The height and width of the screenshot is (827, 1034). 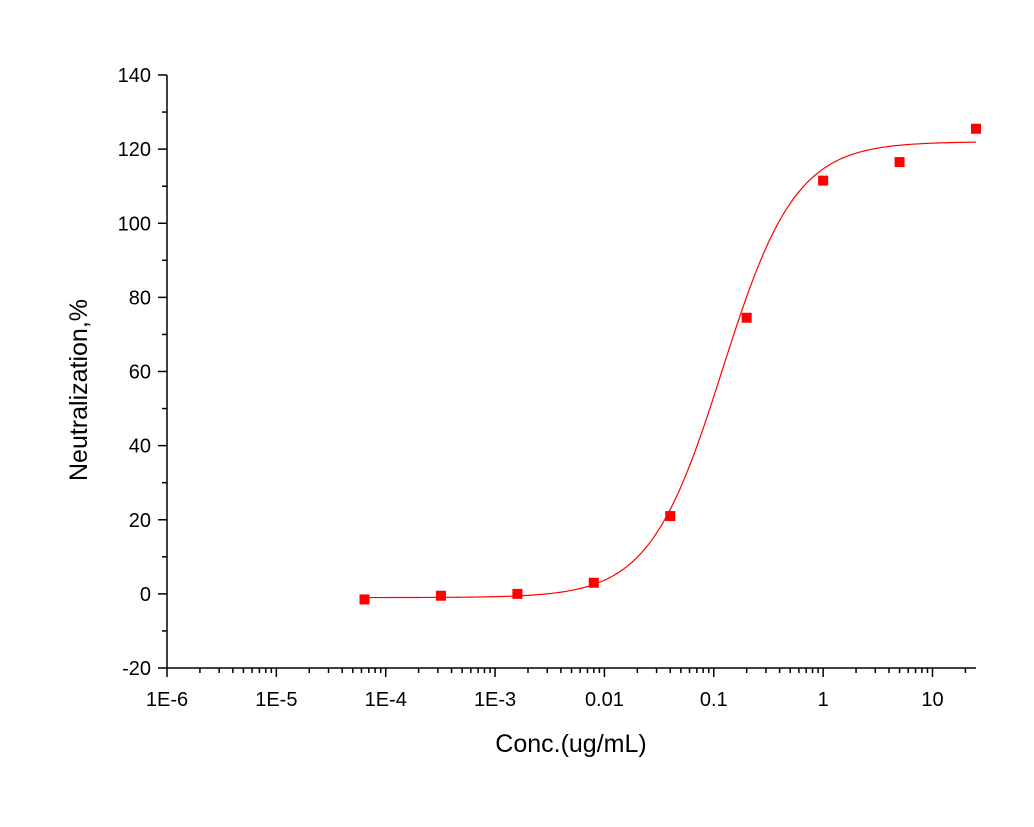 What do you see at coordinates (140, 373) in the screenshot?
I see `y-tick-label: 60` at bounding box center [140, 373].